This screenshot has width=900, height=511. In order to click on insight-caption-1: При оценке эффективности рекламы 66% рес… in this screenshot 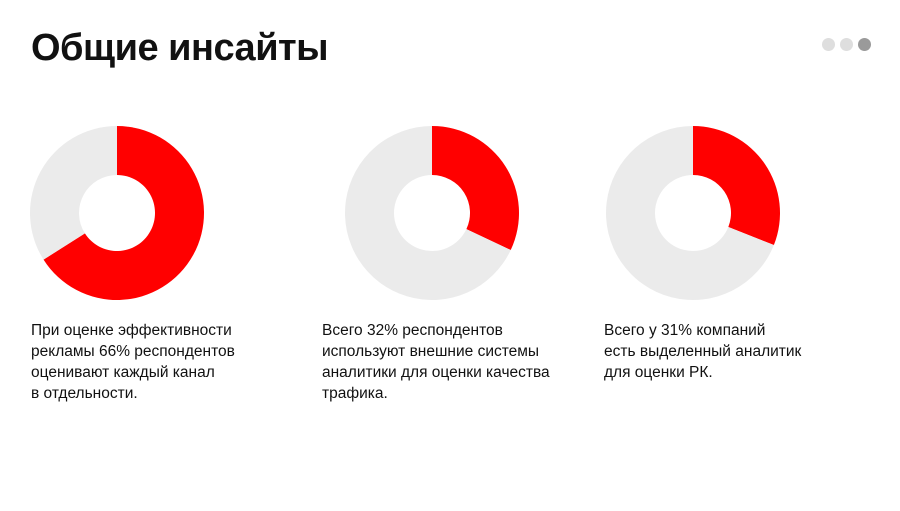, I will do `click(133, 362)`.